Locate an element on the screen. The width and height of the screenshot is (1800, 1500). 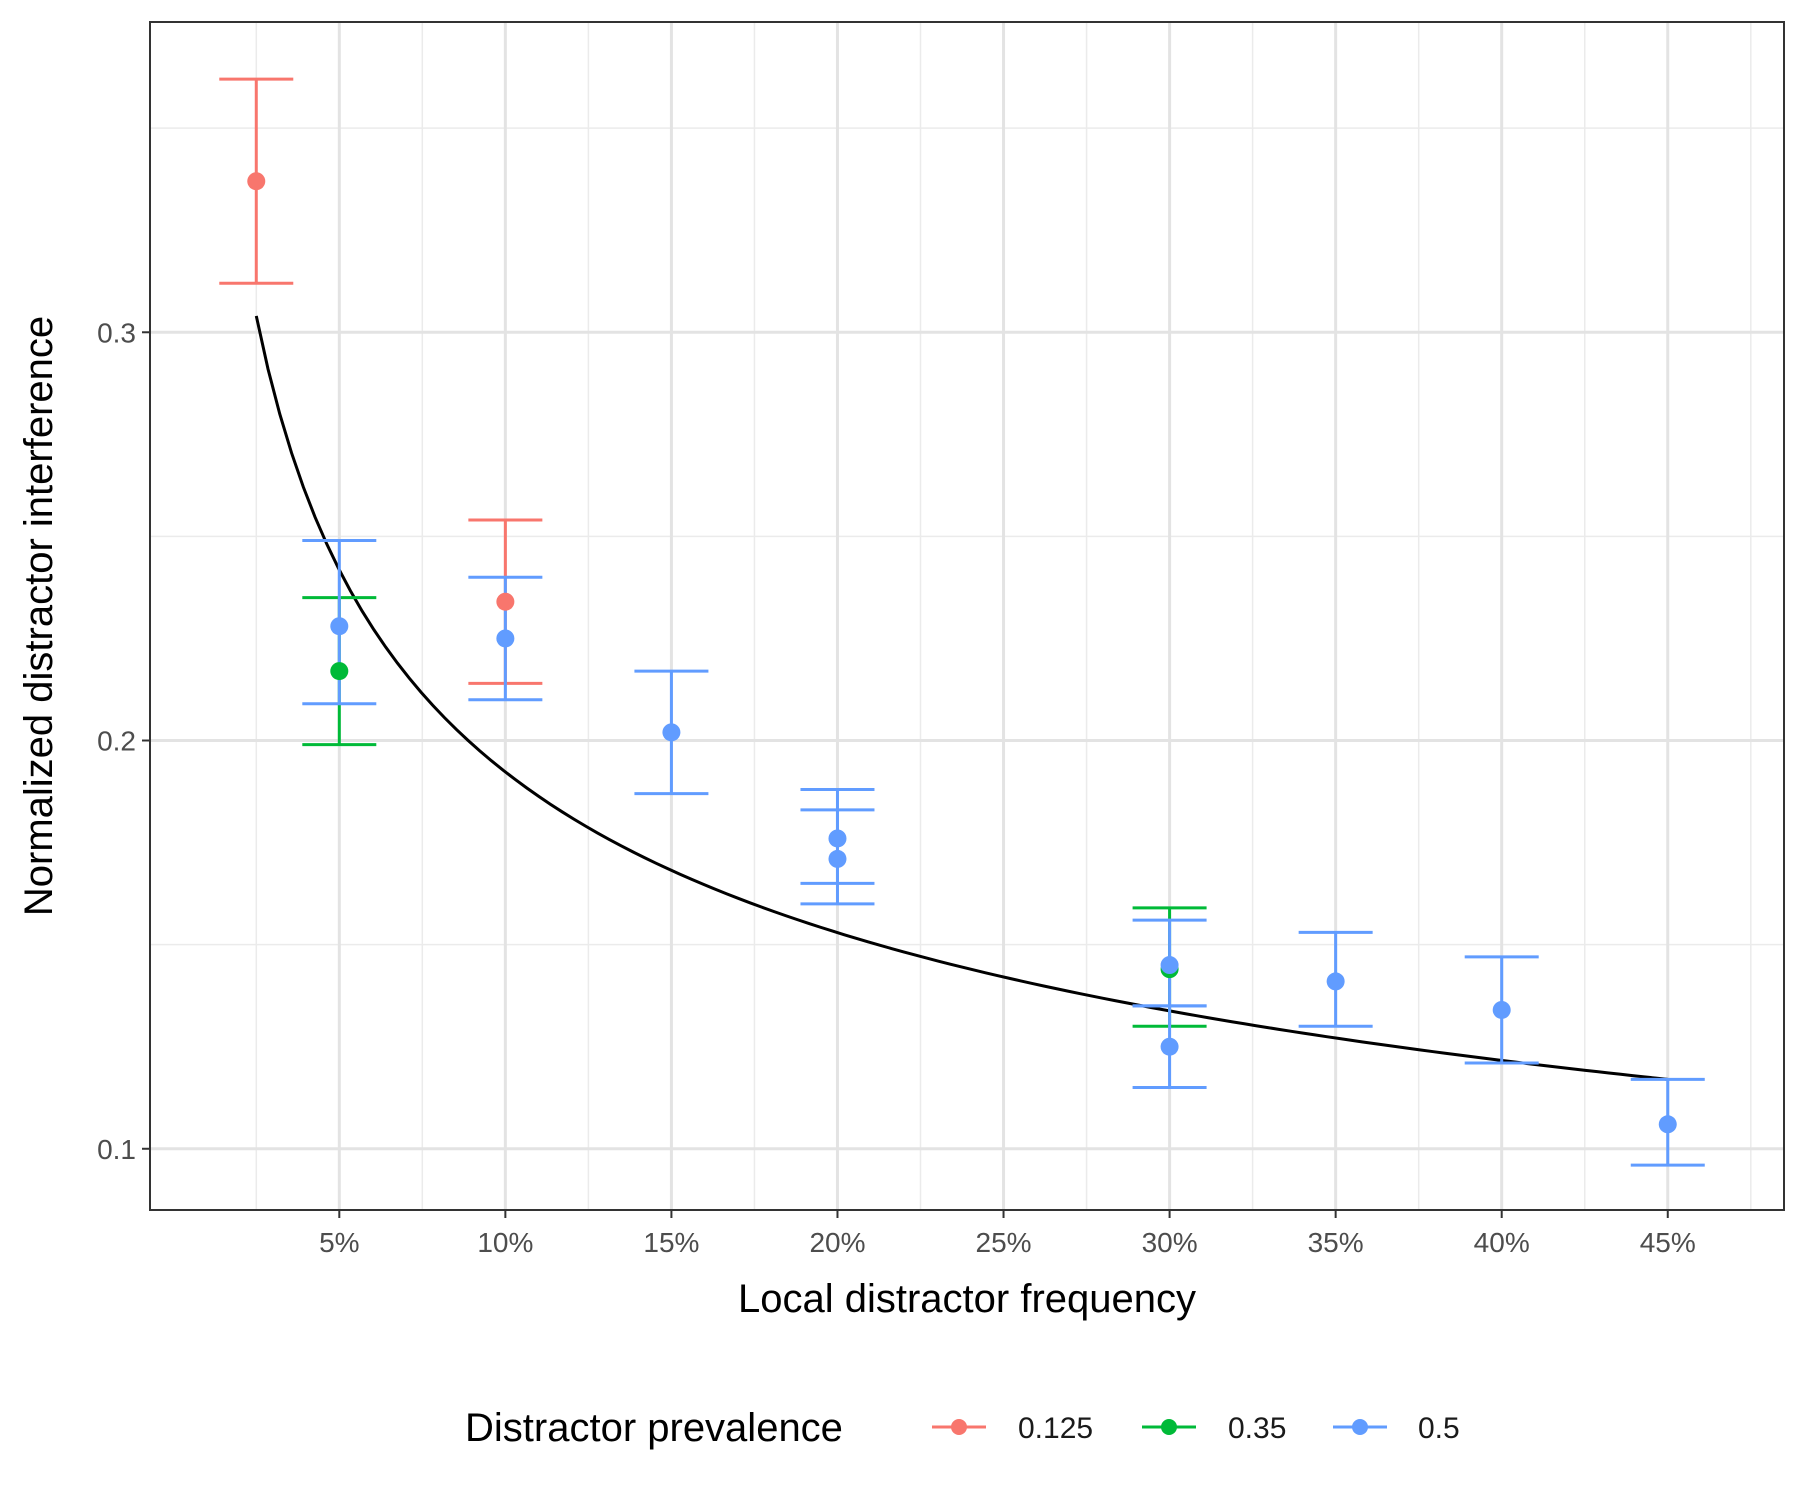
x-tick-label-6: 35% is located at coordinates (1336, 1242).